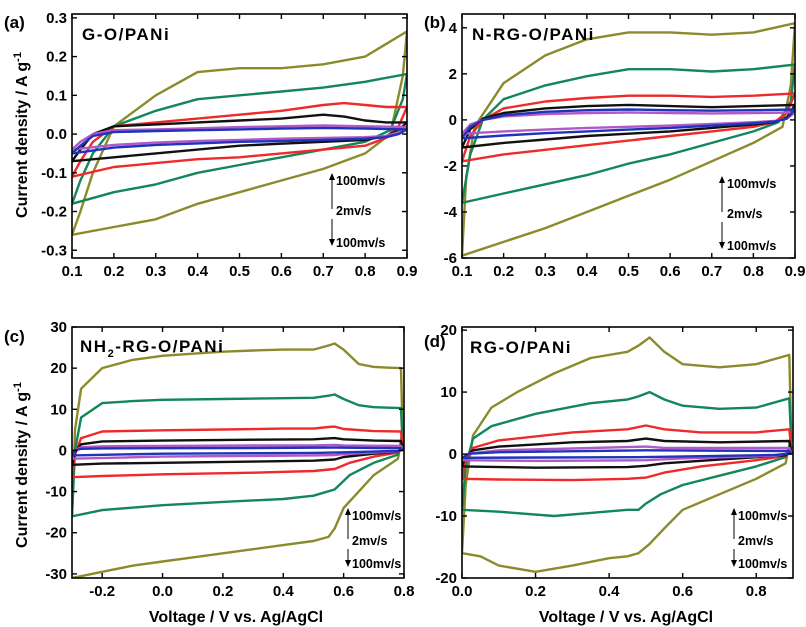 The image size is (806, 627). I want to click on x-tick-label: 0.7, so click(323, 271).